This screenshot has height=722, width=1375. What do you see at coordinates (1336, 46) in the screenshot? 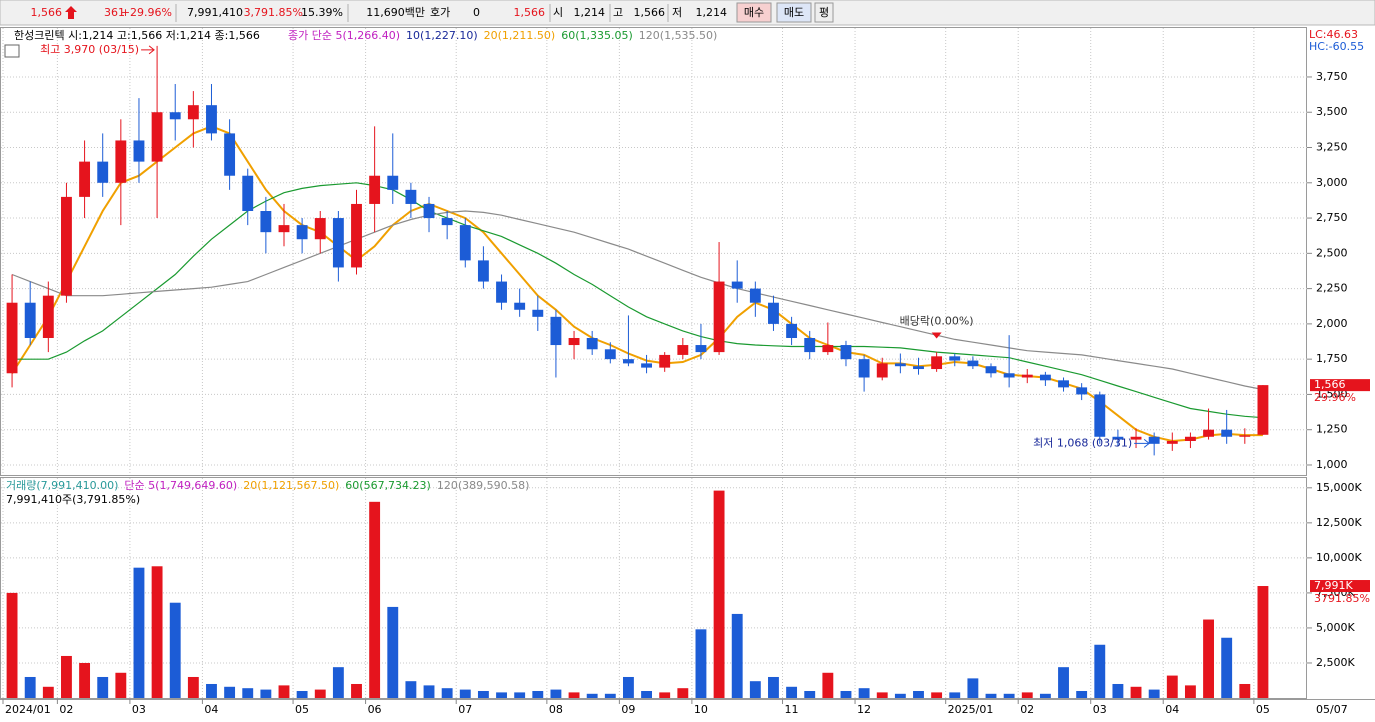
I see `hc-label: HC:-60.55` at bounding box center [1336, 46].